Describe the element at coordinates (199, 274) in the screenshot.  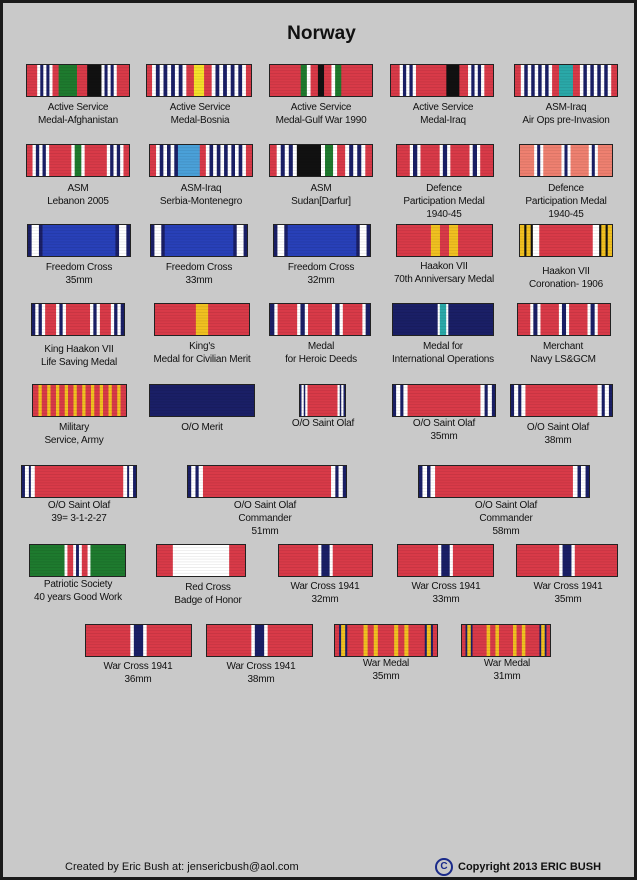
I see `ribbon-label: Freedom Cross 33mm` at that location.